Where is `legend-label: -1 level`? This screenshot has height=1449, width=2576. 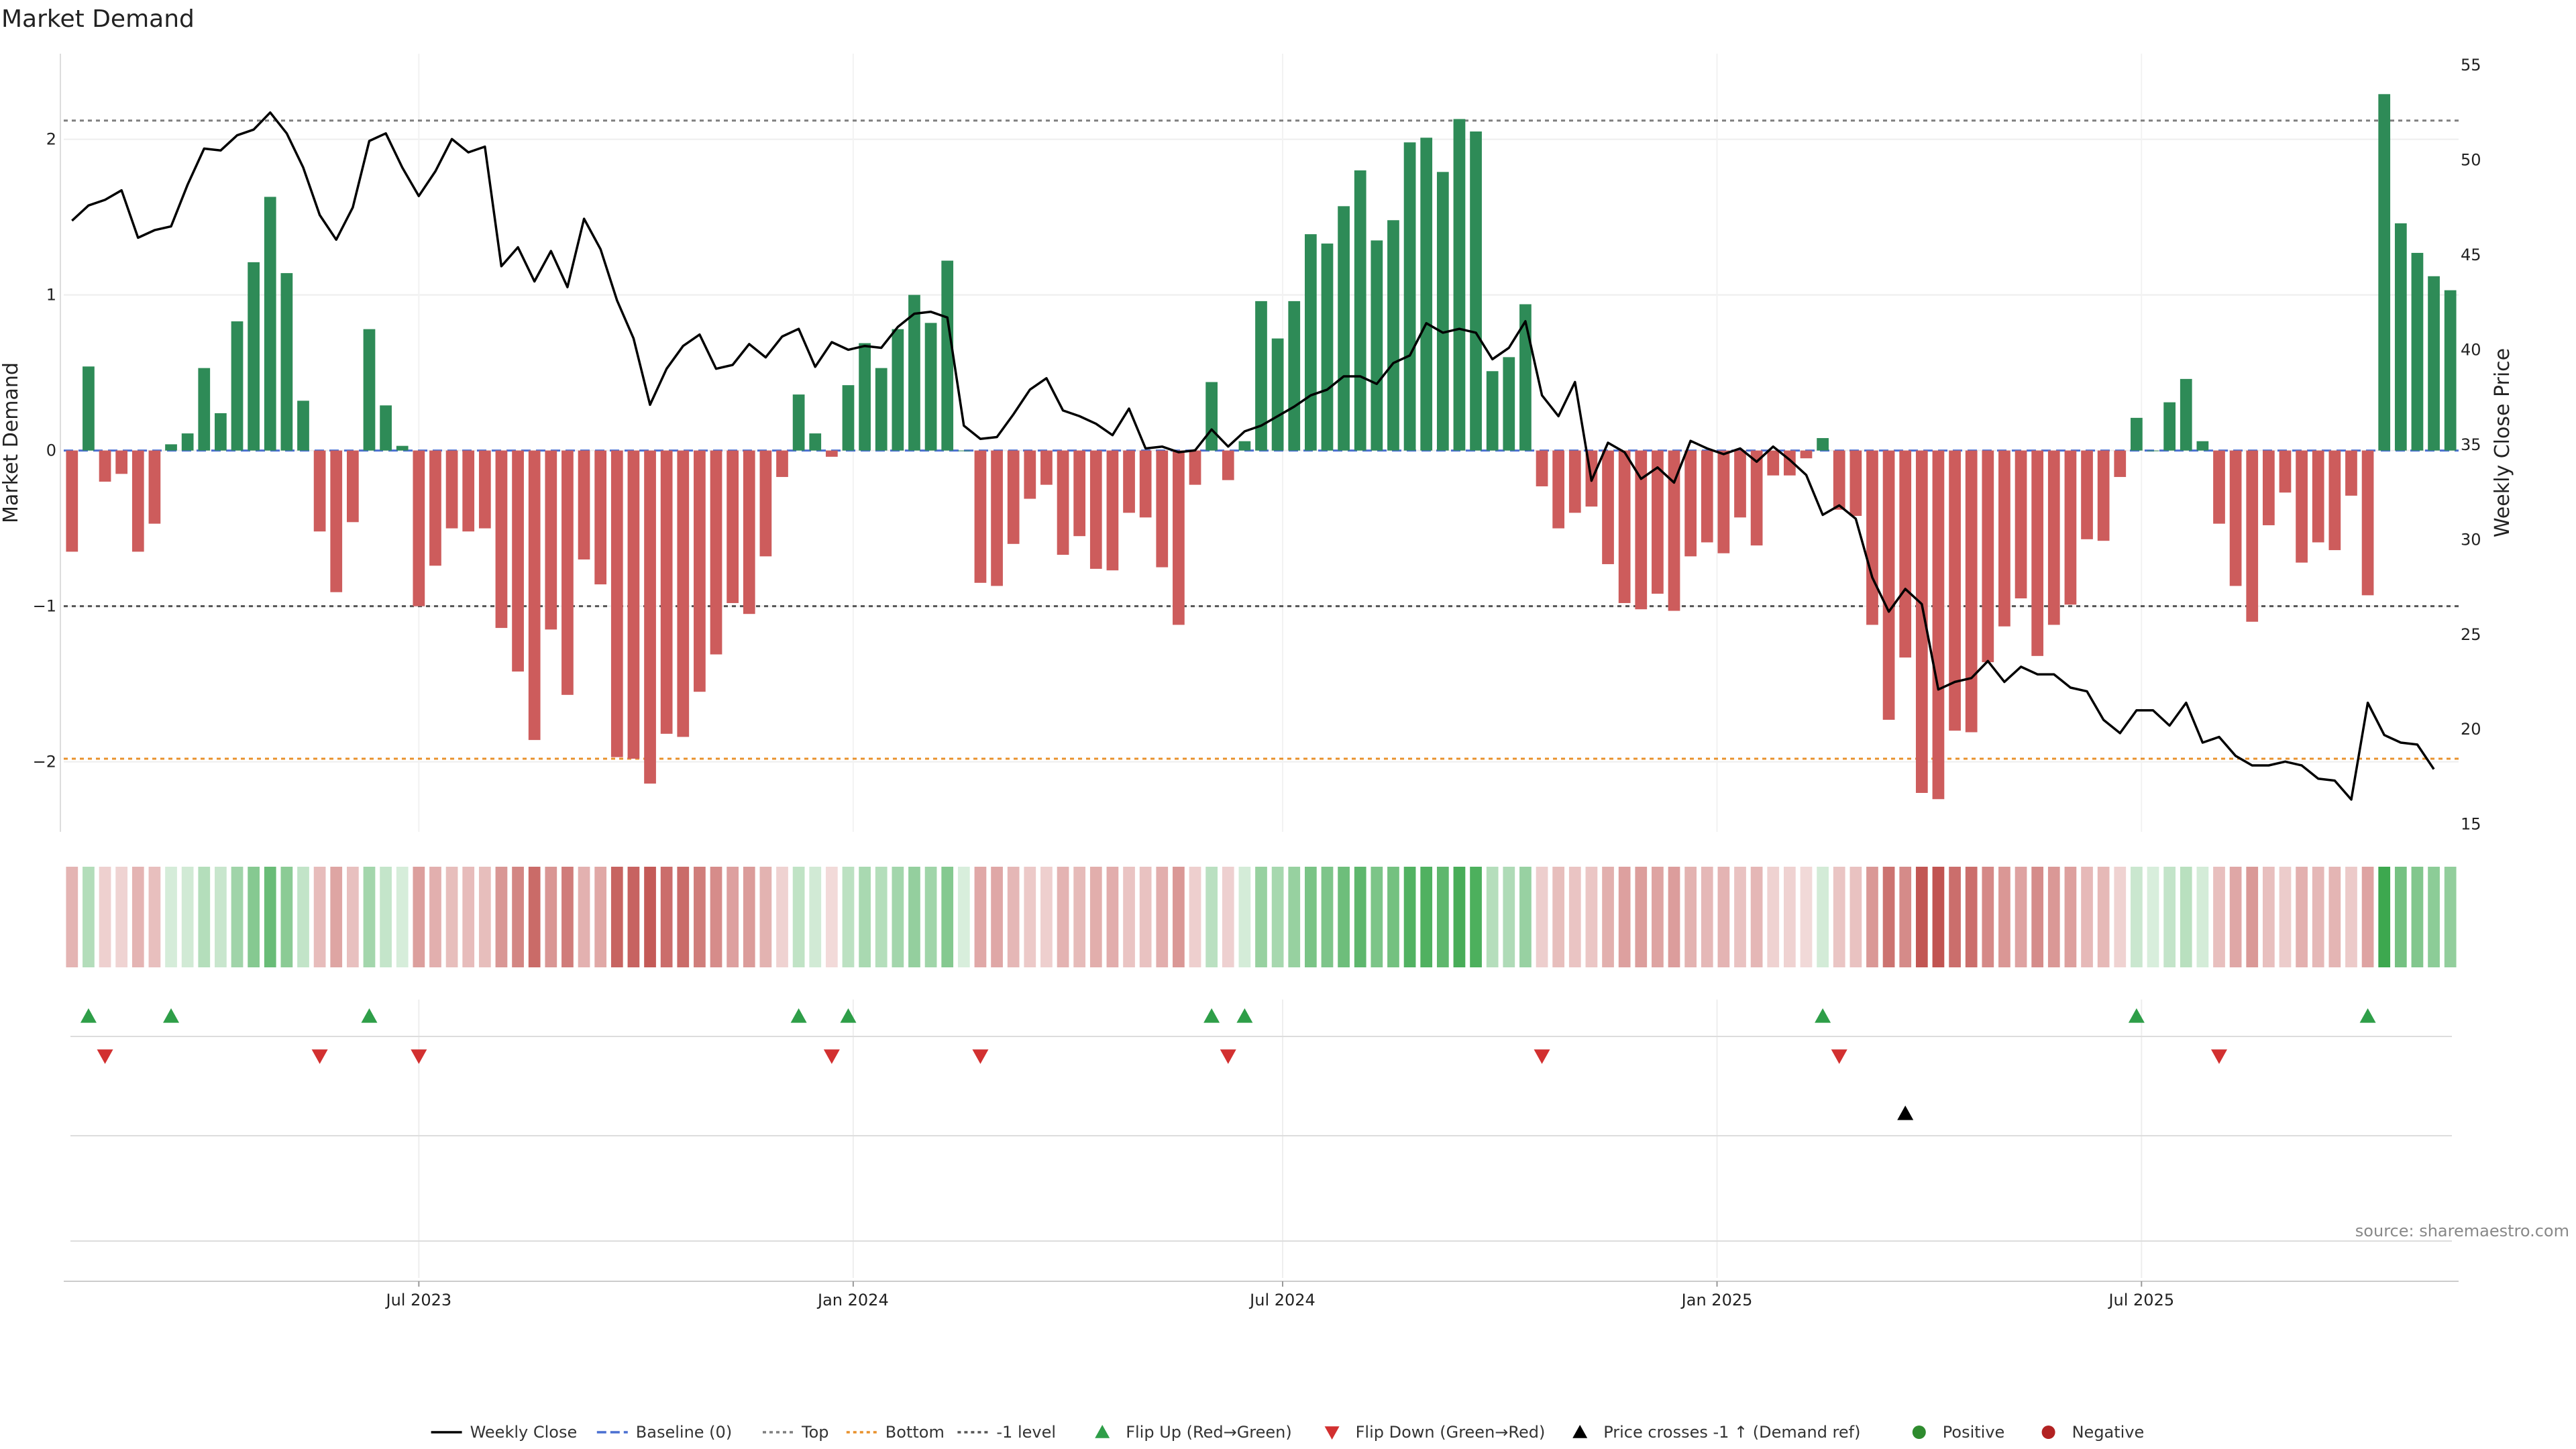
legend-label: -1 level is located at coordinates (1026, 1432).